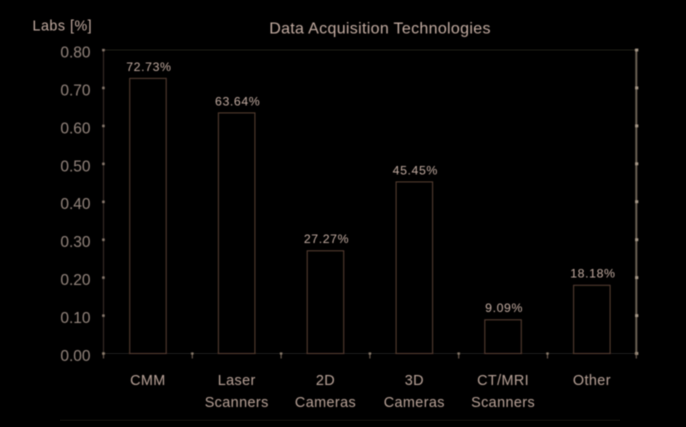 The image size is (686, 427). What do you see at coordinates (325, 381) in the screenshot?
I see `svg-text: 2D` at bounding box center [325, 381].